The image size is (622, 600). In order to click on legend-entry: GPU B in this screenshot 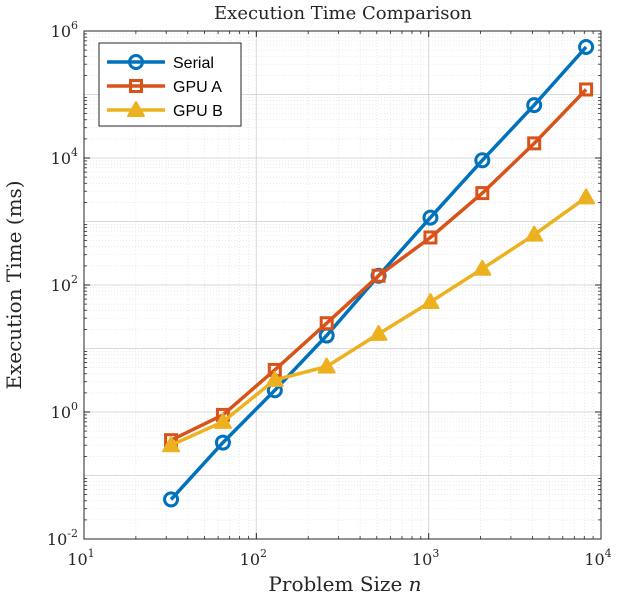, I will do `click(165, 110)`.